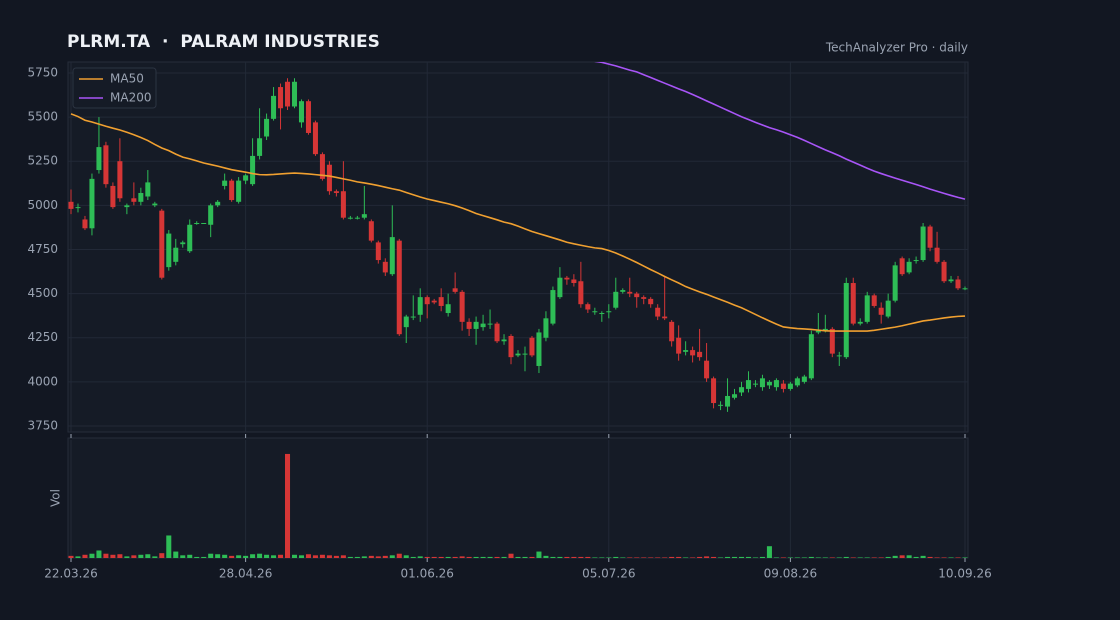  I want to click on y-tick-label: 4750, so click(42, 249).